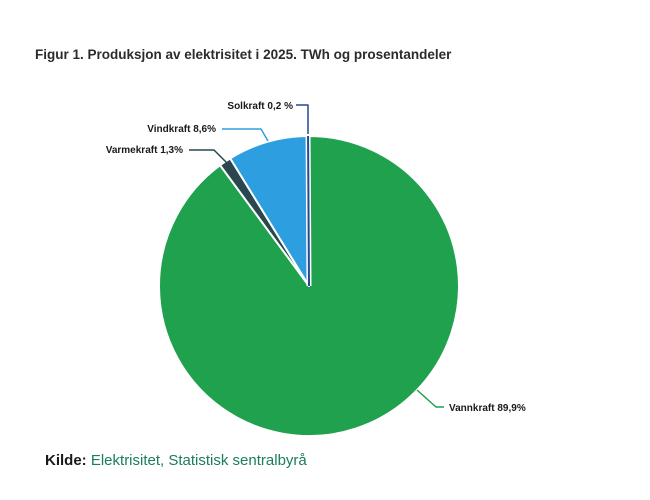  I want to click on source-label: Kilde:, so click(66, 460).